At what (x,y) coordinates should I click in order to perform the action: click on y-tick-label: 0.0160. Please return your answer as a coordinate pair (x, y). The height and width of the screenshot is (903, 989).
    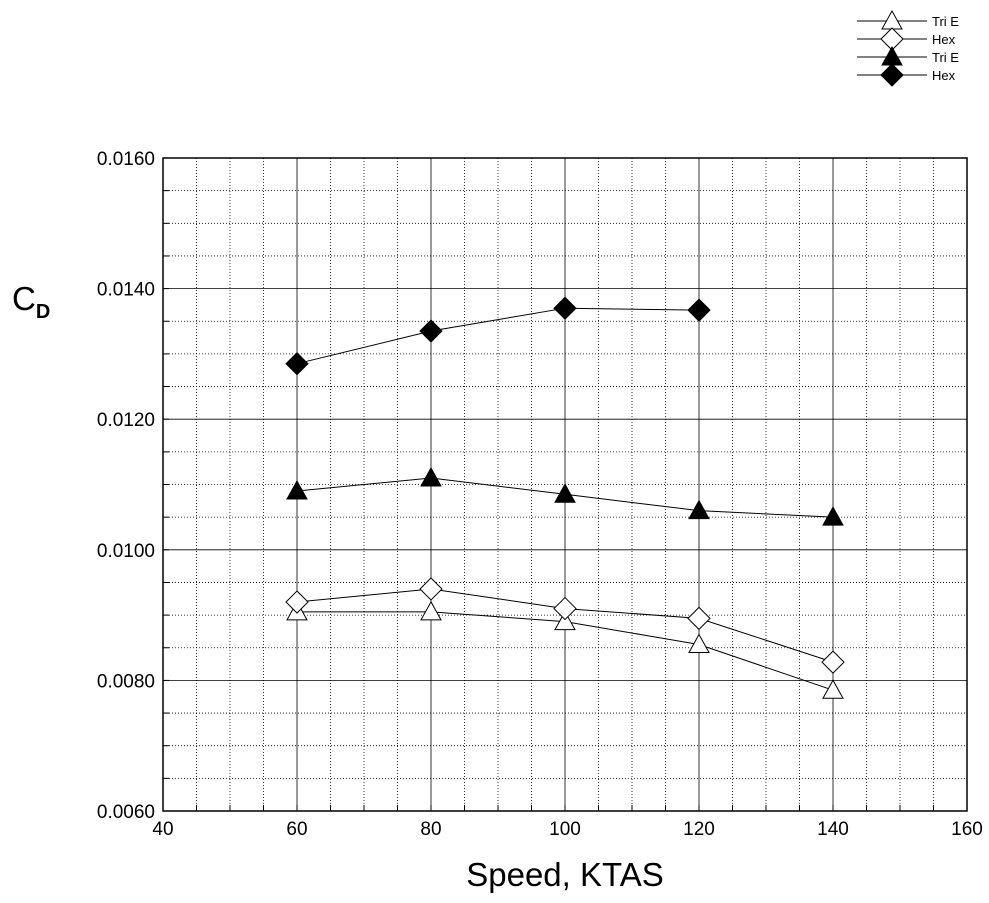
    Looking at the image, I should click on (126, 159).